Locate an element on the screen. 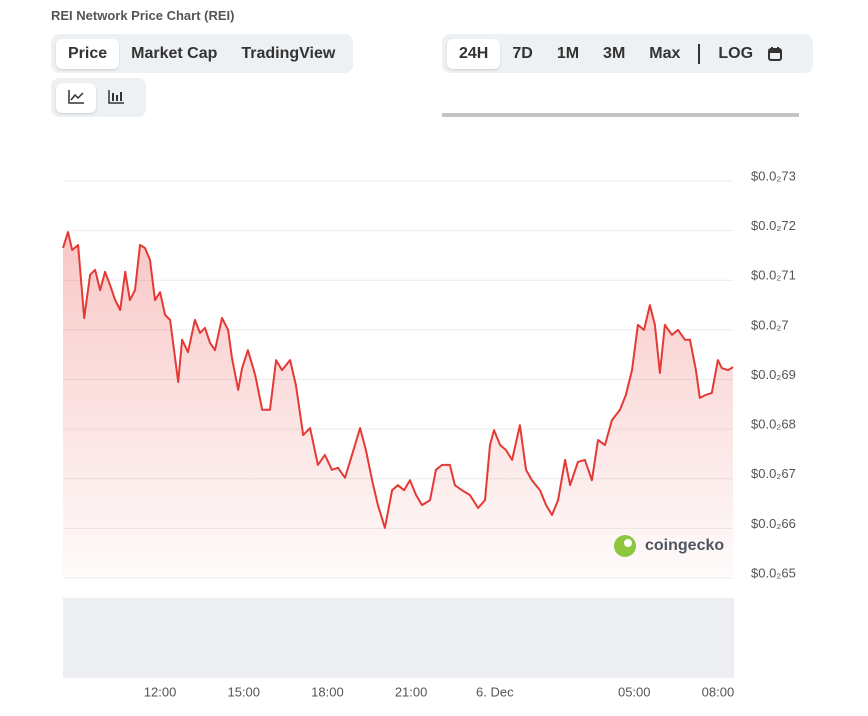 The width and height of the screenshot is (868, 716). volume-background is located at coordinates (398, 638).